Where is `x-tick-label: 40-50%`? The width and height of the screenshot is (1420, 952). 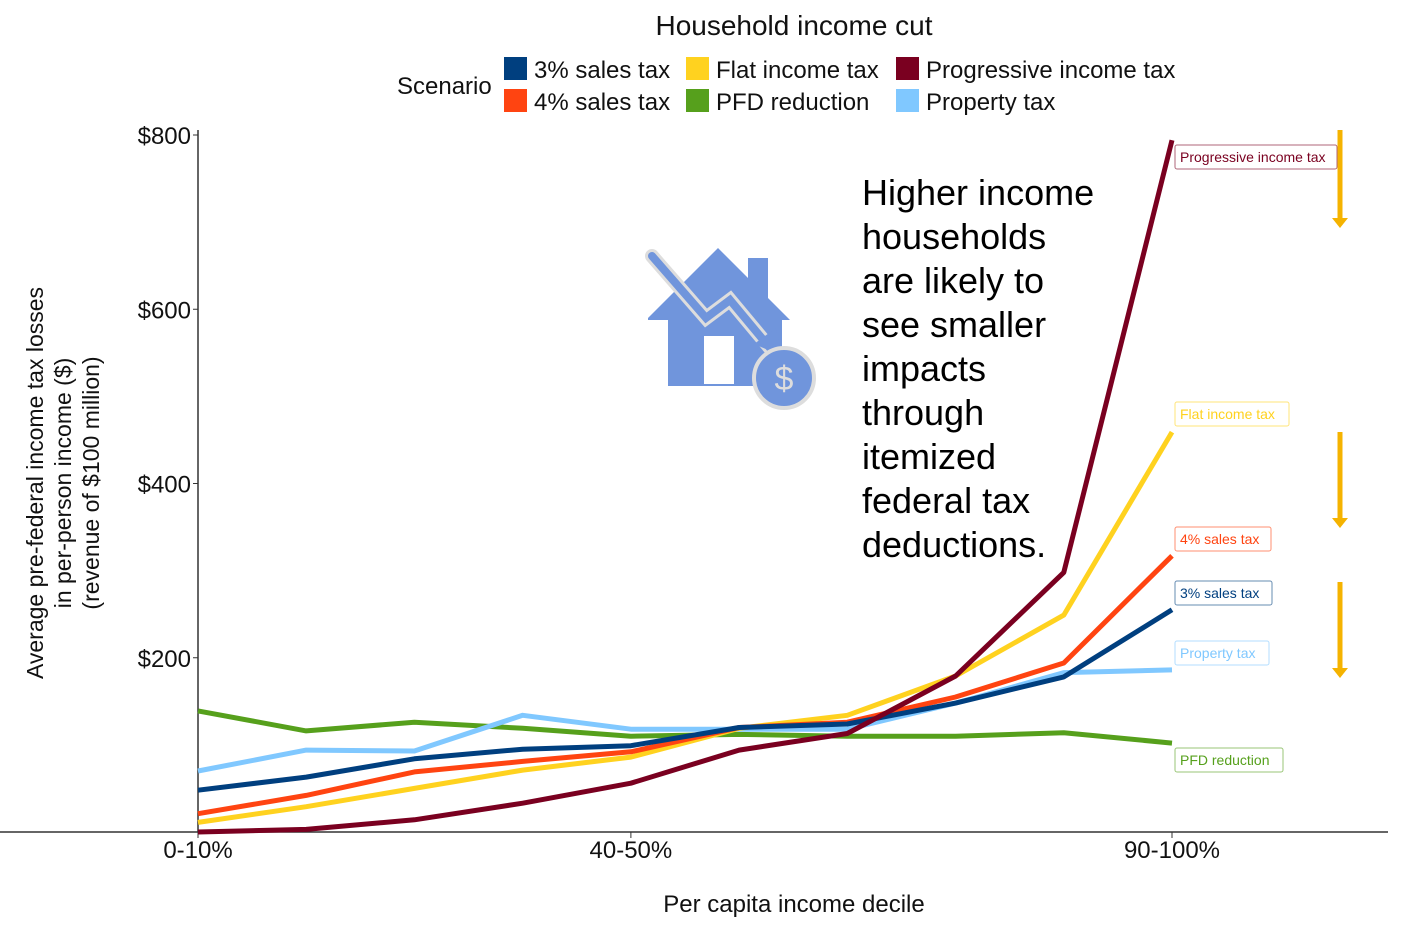 x-tick-label: 40-50% is located at coordinates (631, 850).